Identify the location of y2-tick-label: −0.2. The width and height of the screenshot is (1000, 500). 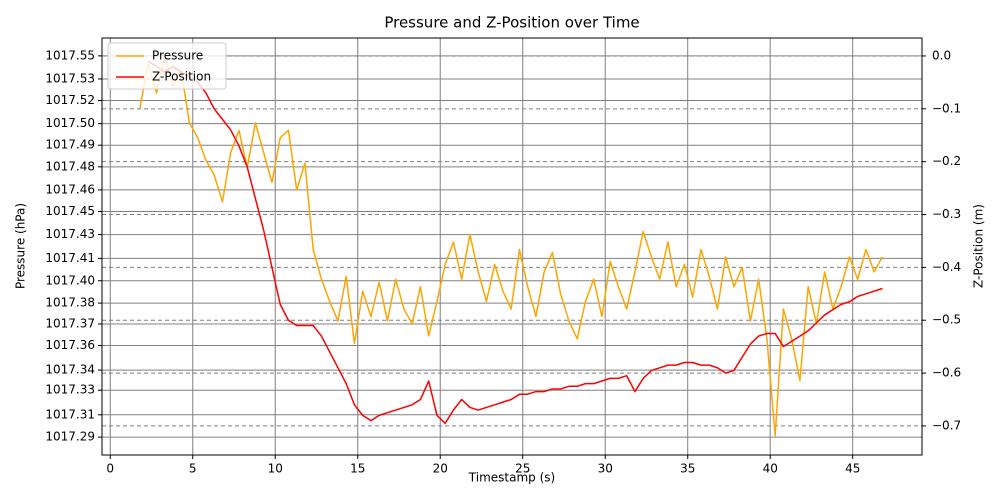
(946, 161).